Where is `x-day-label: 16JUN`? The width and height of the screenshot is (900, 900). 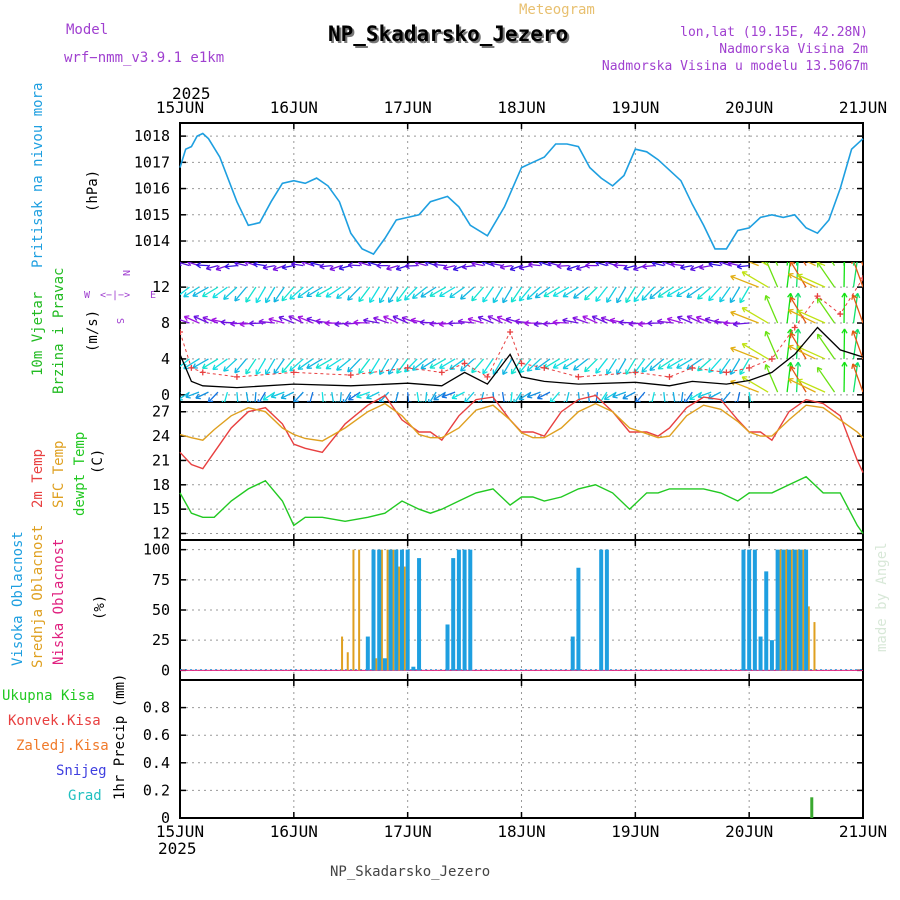 x-day-label: 16JUN is located at coordinates (294, 831).